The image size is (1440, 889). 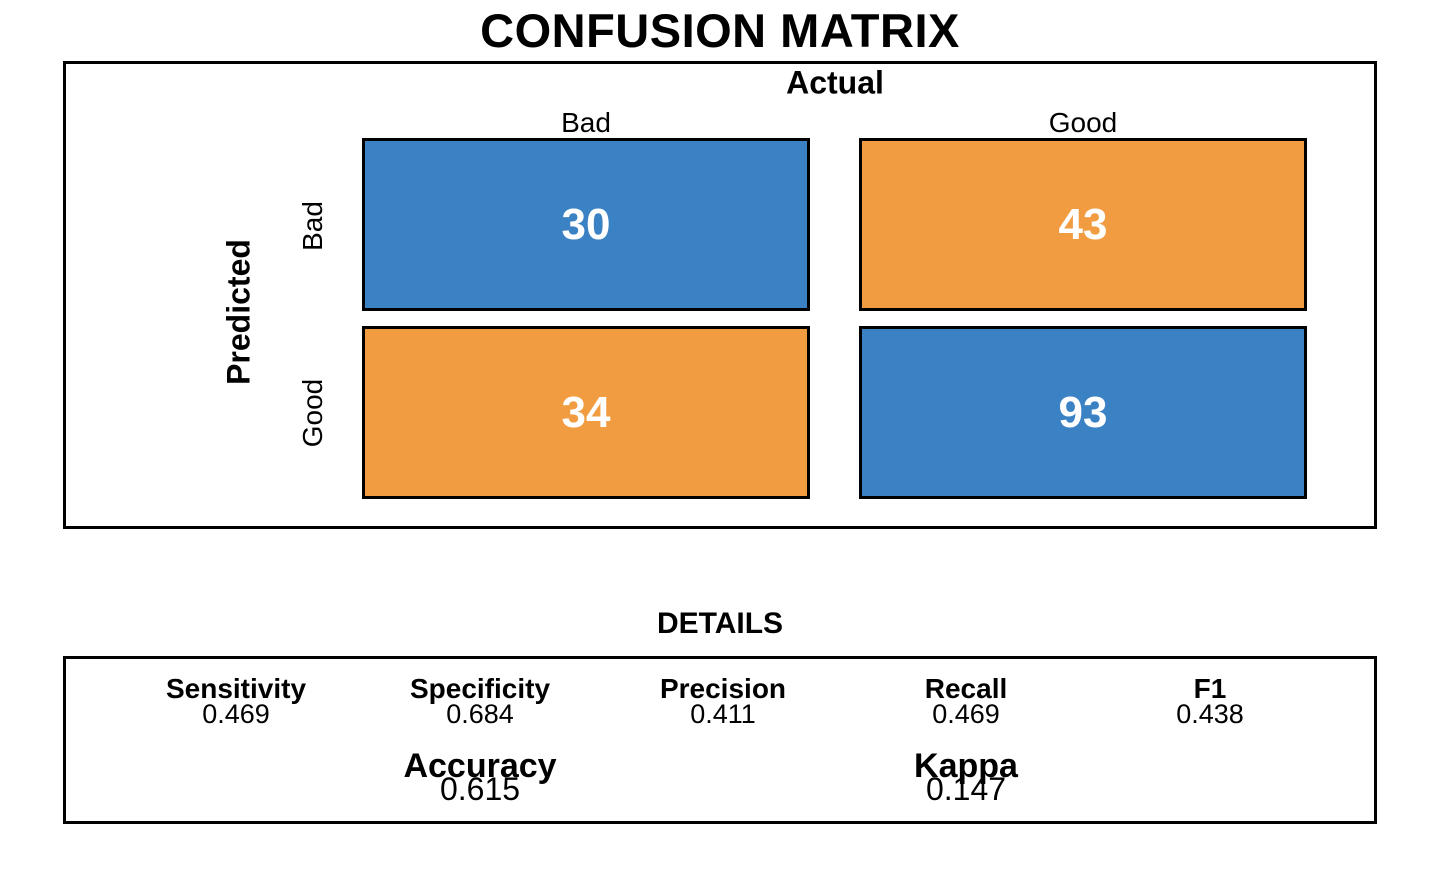 I want to click on matrix-cell-predicted-bad-actual-good: 43, so click(x=1083, y=224).